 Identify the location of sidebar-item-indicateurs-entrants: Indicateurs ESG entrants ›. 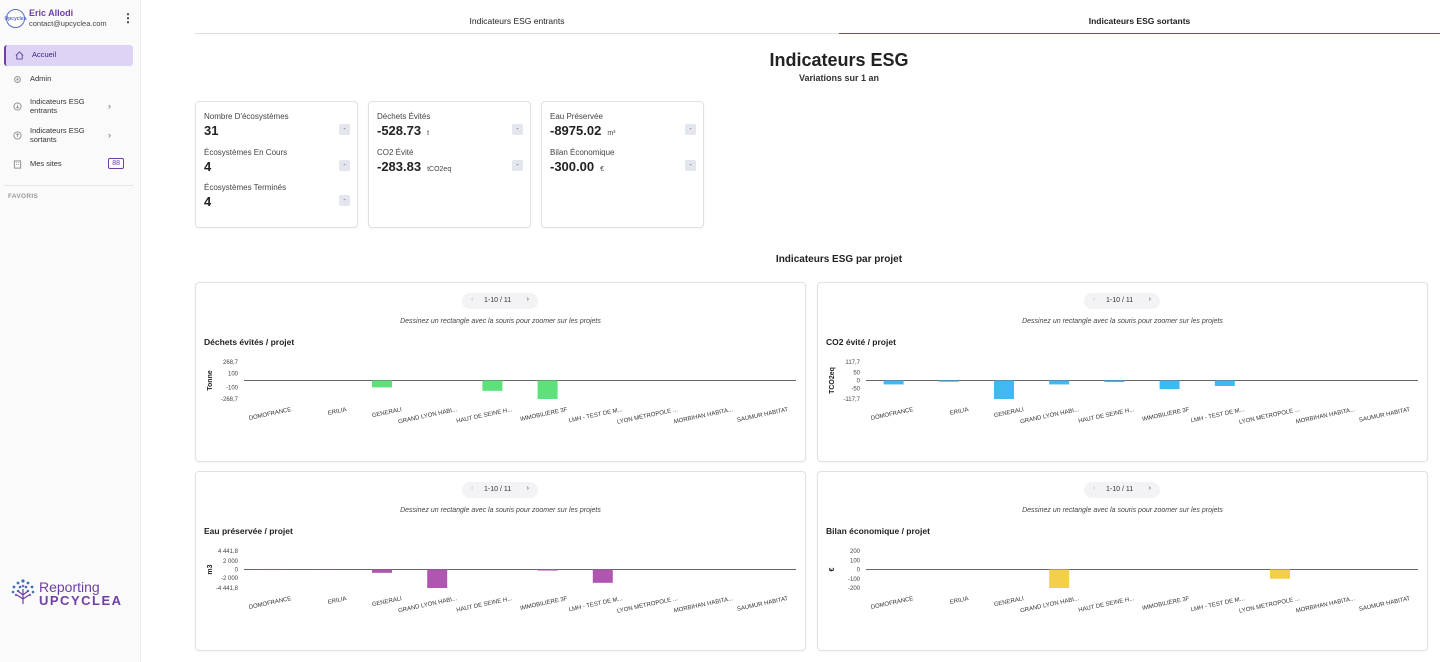
(68, 106).